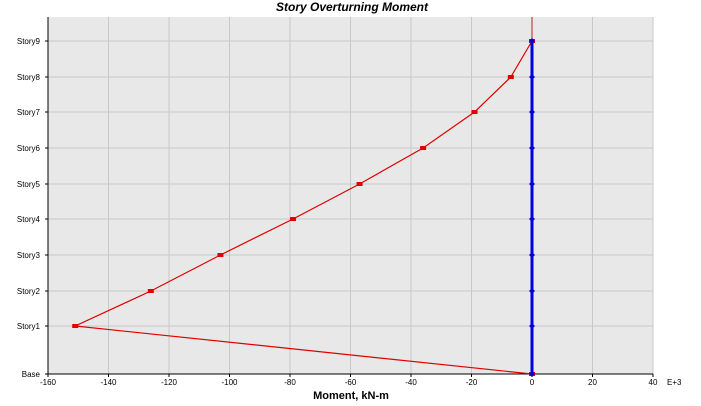  Describe the element at coordinates (674, 382) in the screenshot. I see `x-axis-multiplier-label: E+3` at that location.